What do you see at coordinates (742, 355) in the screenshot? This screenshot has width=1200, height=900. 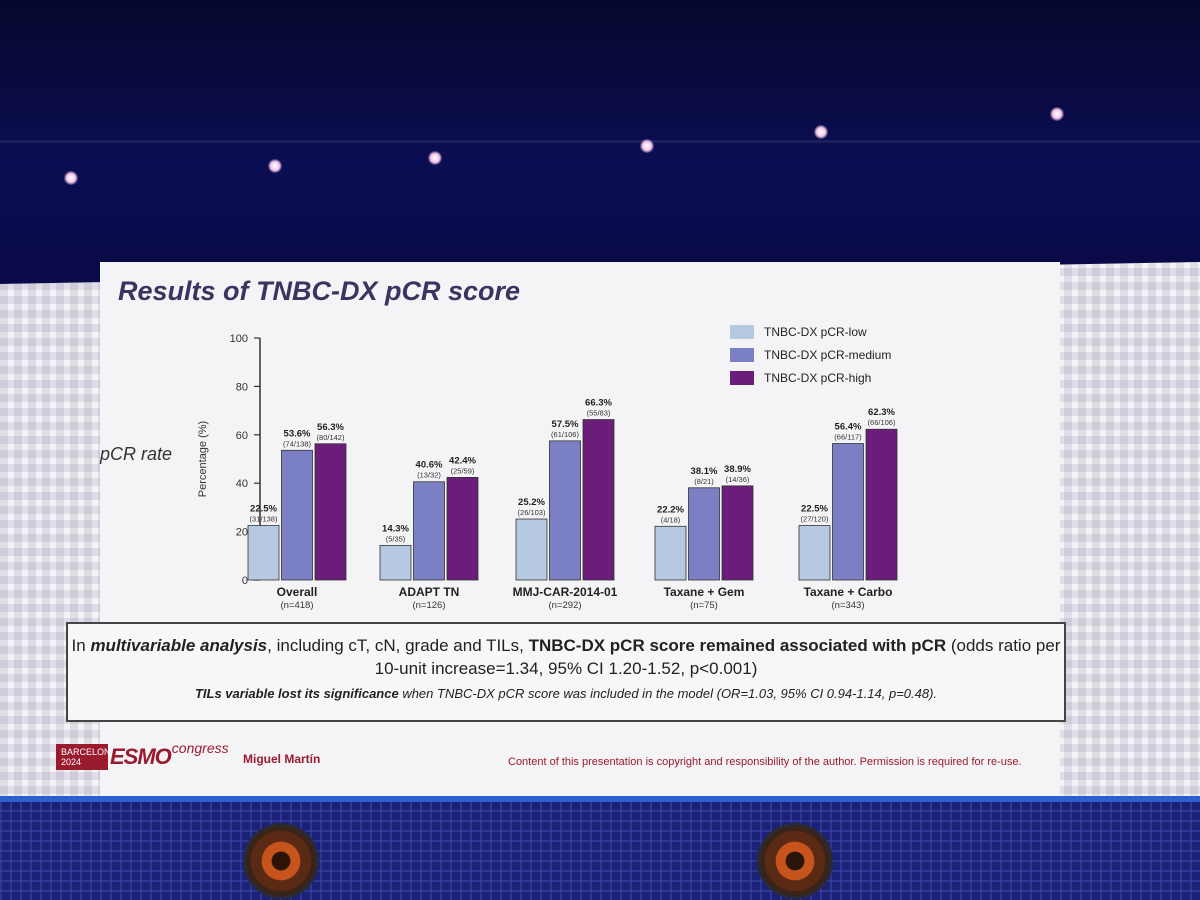 I see `legend-swatch-medium` at bounding box center [742, 355].